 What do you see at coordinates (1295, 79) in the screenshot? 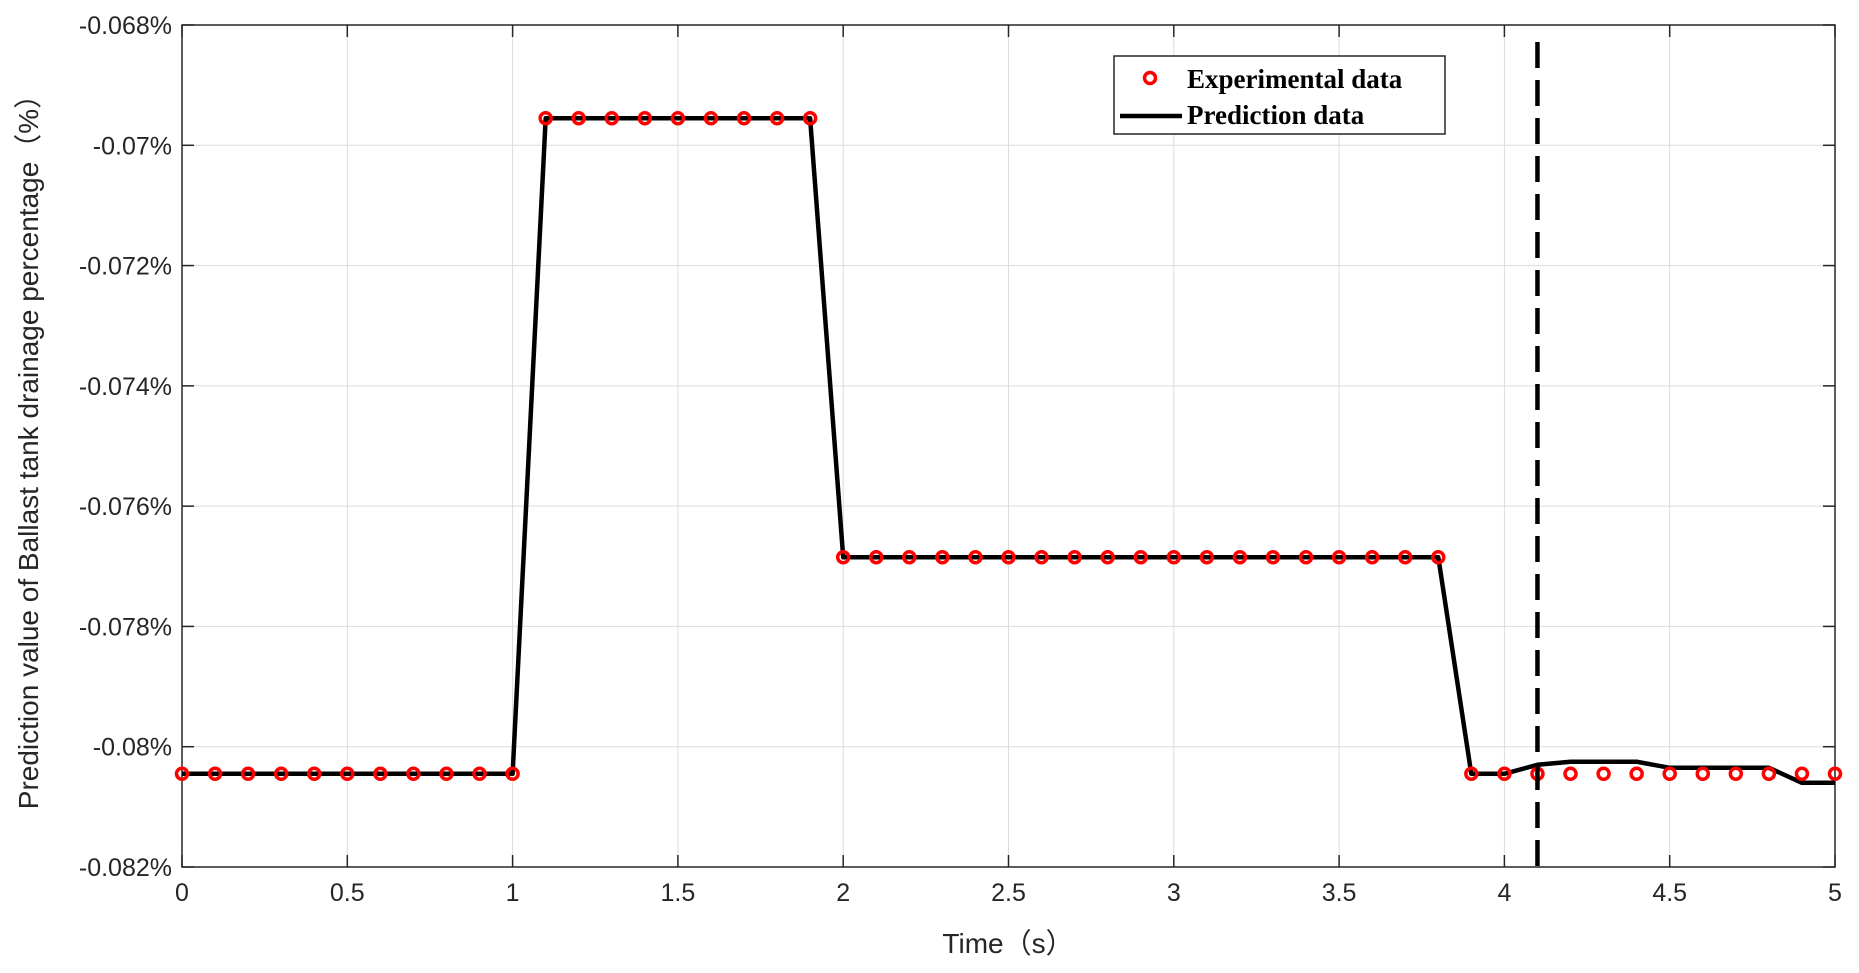
I see `legend-label-experimental: Experimental data` at bounding box center [1295, 79].